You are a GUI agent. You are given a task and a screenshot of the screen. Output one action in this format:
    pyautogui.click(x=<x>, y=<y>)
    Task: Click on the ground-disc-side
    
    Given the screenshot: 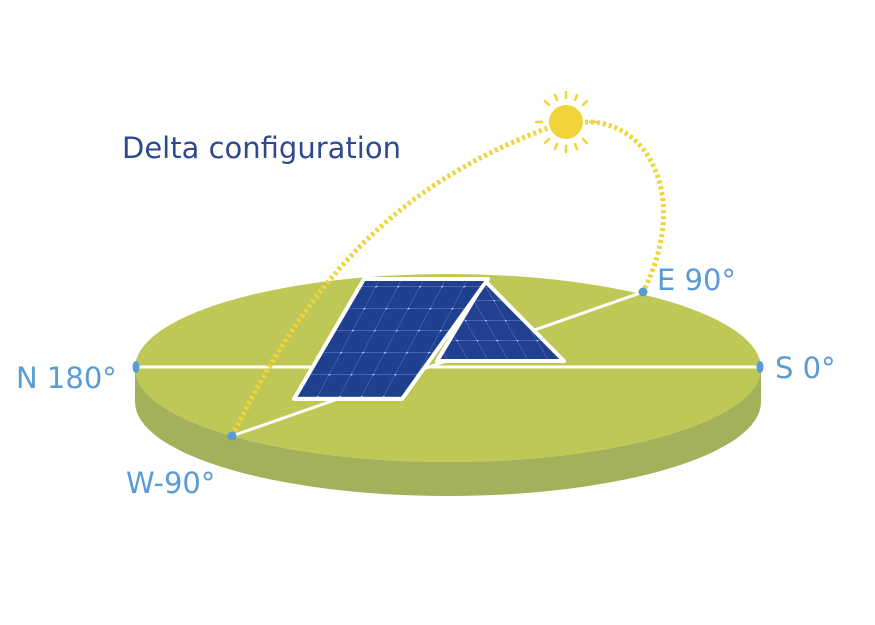 What is the action you would take?
    pyautogui.click(x=448, y=432)
    